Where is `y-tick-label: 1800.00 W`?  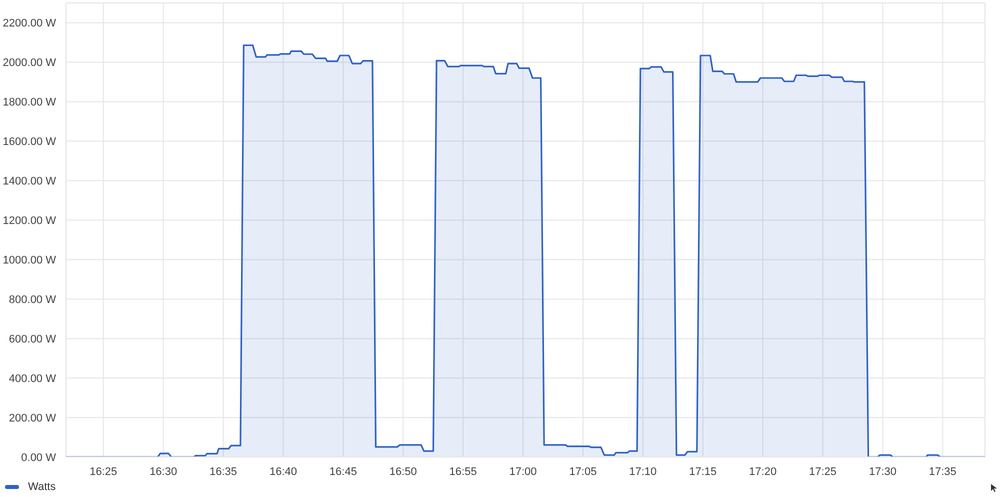
y-tick-label: 1800.00 W is located at coordinates (29, 102).